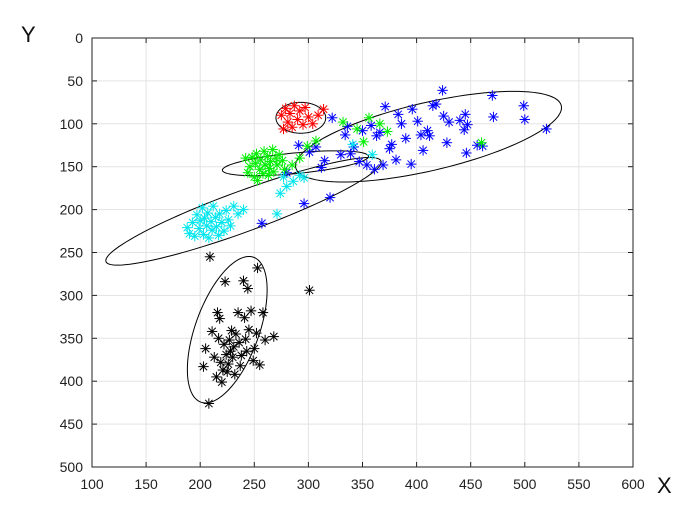 This screenshot has width=700, height=525. What do you see at coordinates (72, 338) in the screenshot?
I see `y-tick-label: 350` at bounding box center [72, 338].